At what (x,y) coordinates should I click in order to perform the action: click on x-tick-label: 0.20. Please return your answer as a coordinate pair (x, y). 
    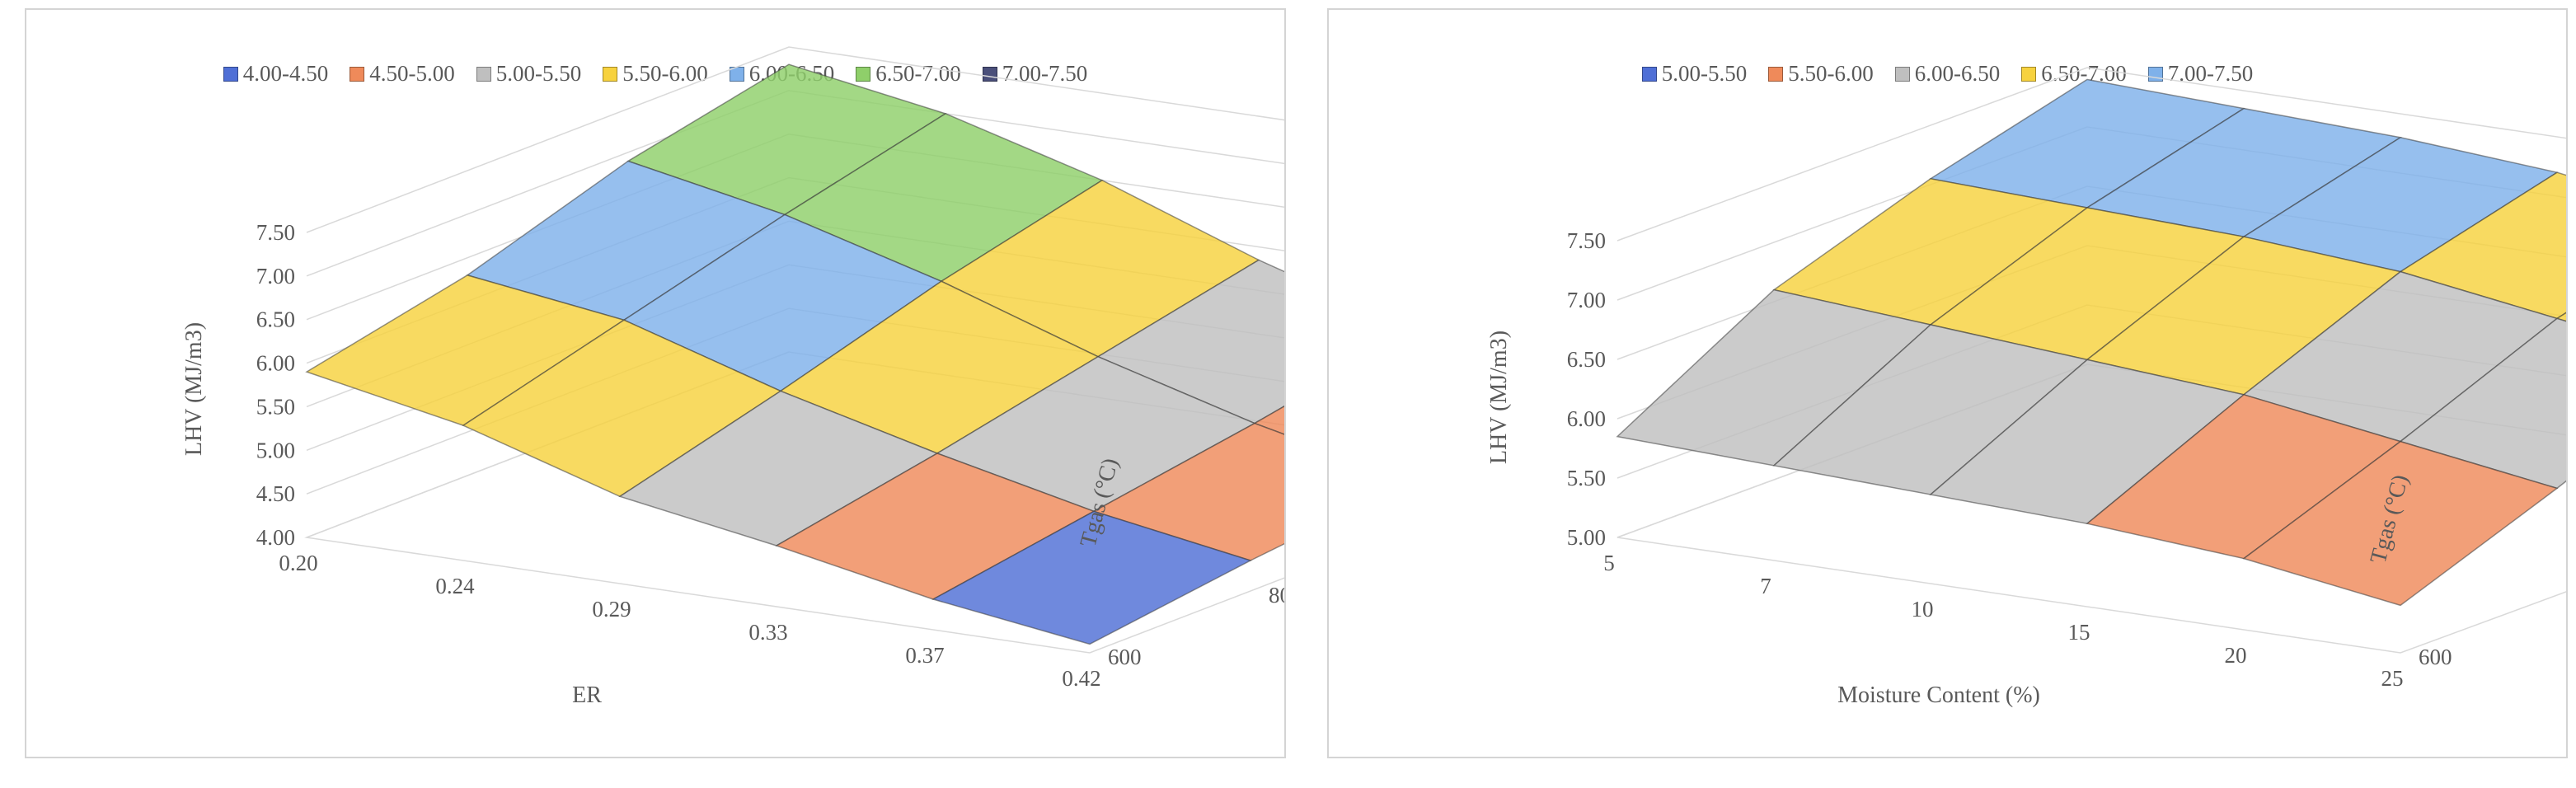
    Looking at the image, I should click on (298, 563).